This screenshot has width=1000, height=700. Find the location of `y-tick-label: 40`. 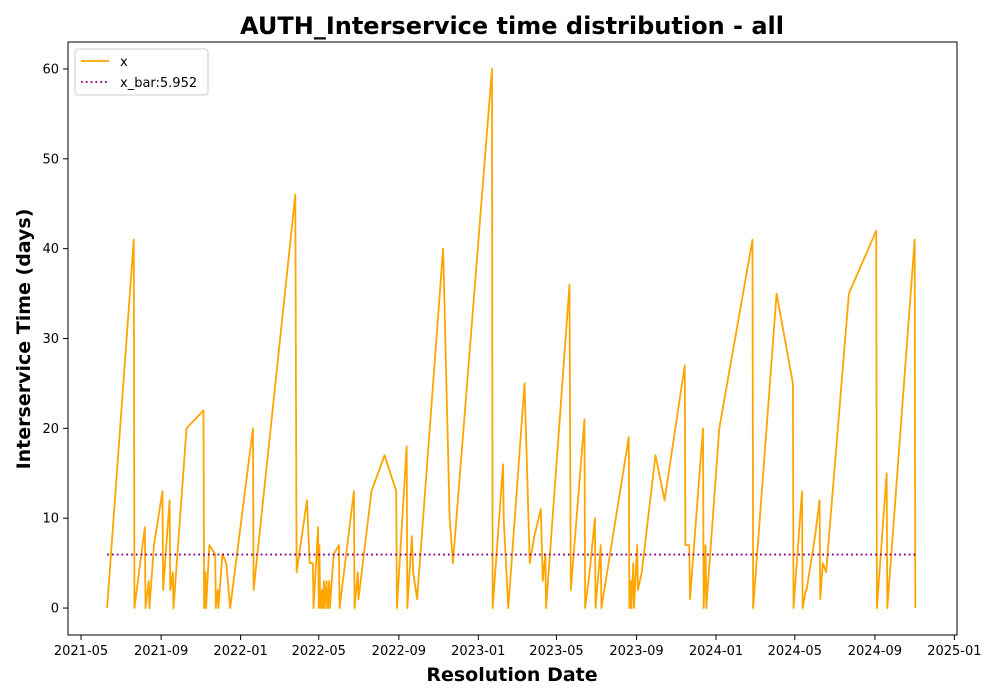

y-tick-label: 40 is located at coordinates (50, 249).